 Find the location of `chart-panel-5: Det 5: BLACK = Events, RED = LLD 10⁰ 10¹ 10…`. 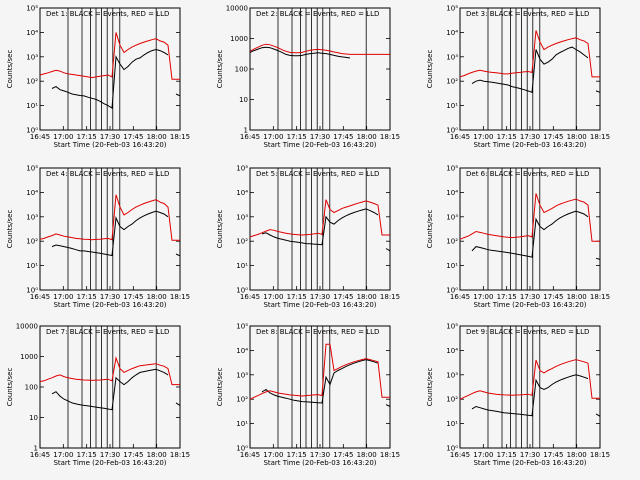

chart-panel-5: Det 5: BLACK = Events, RED = LLD 10⁰ 10¹ 10… is located at coordinates (308, 237).